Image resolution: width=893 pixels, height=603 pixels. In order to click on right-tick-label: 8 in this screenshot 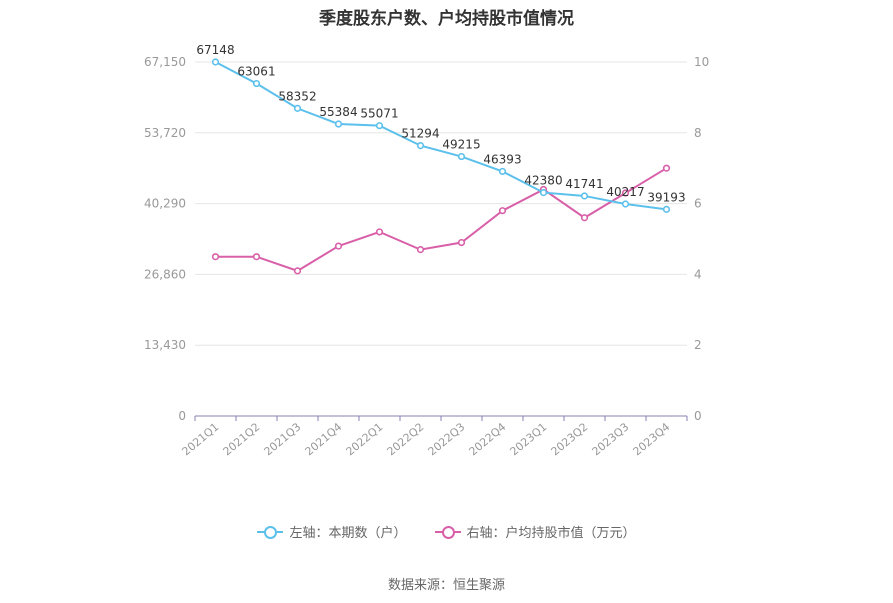, I will do `click(698, 133)`.